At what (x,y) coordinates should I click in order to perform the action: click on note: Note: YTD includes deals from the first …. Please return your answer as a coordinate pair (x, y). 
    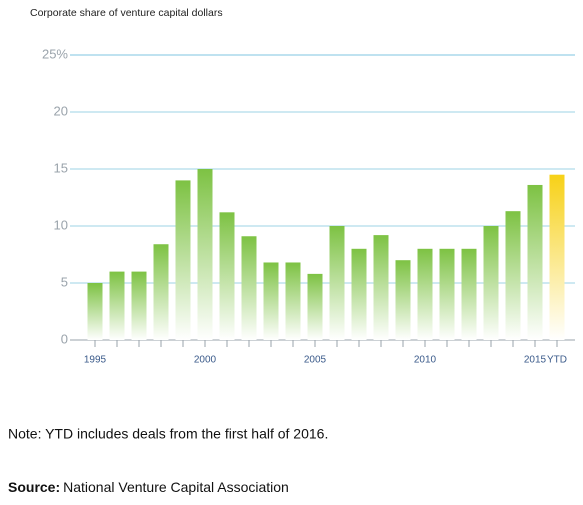
    Looking at the image, I should click on (168, 434).